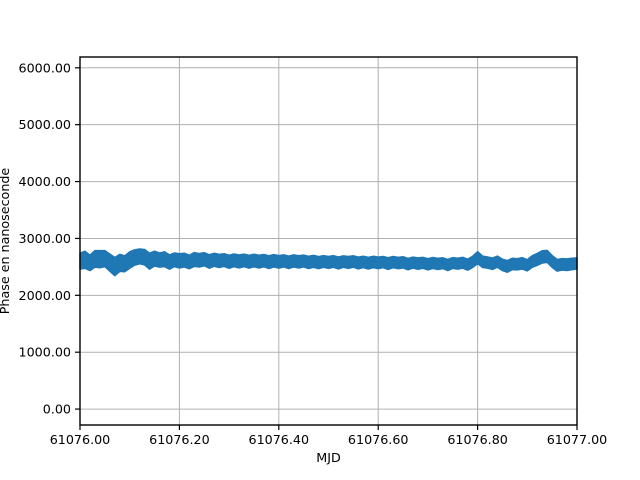  What do you see at coordinates (477, 439) in the screenshot?
I see `x-tick-label: 61076.80` at bounding box center [477, 439].